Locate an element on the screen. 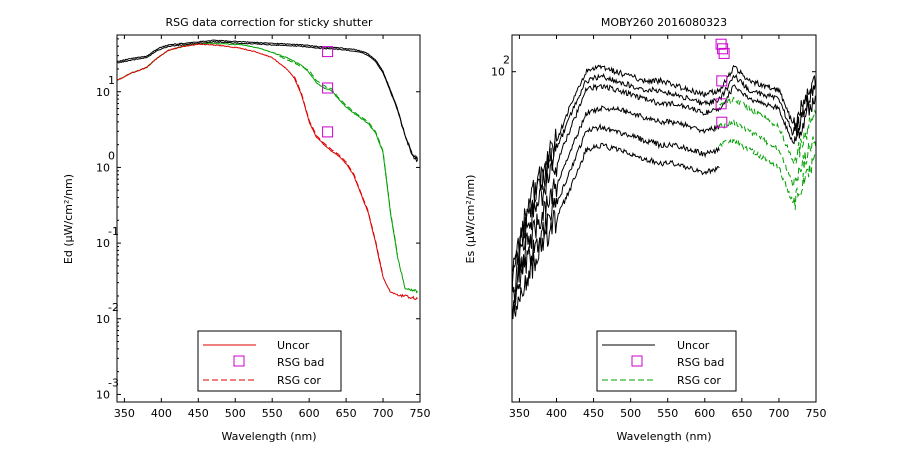 Image resolution: width=900 pixels, height=450 pixels. right-legend: Uncor RSG bad RSG cor is located at coordinates (666, 361).